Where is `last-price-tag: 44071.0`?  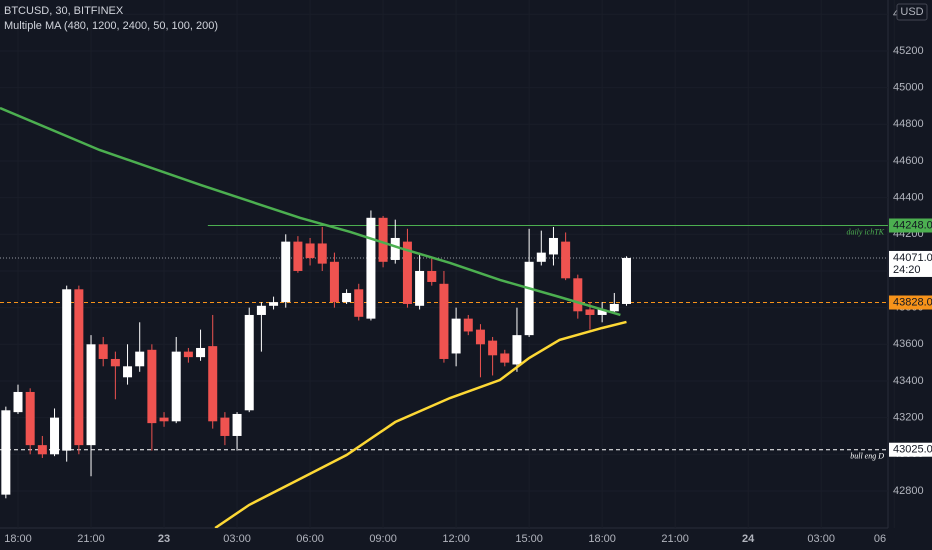
last-price-tag: 44071.0 is located at coordinates (912, 258).